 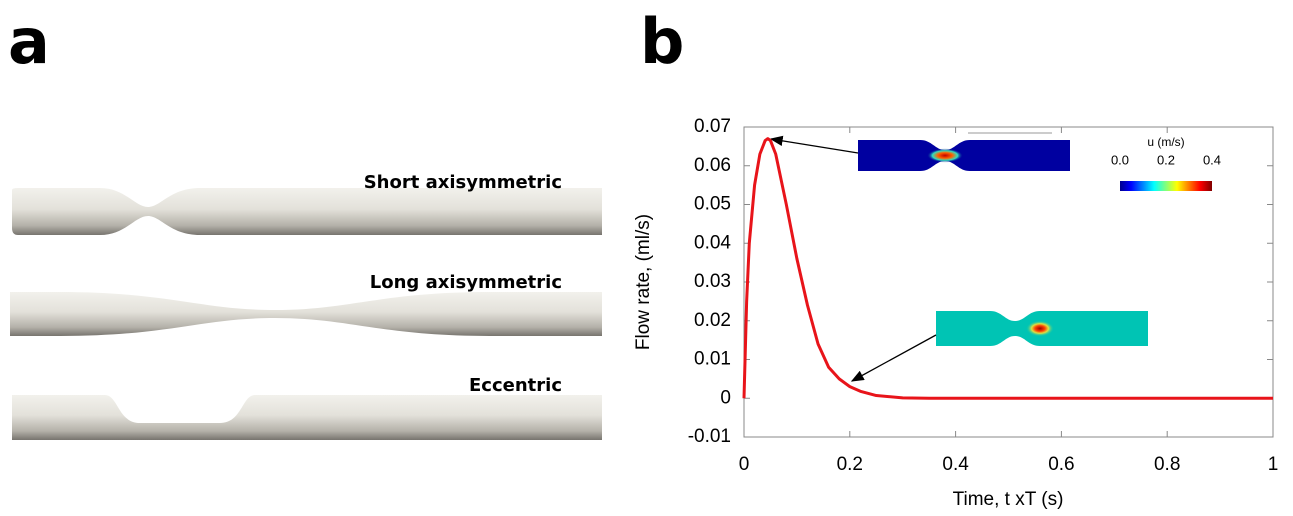 I want to click on y-tick-label: 0.03, so click(x=712, y=281).